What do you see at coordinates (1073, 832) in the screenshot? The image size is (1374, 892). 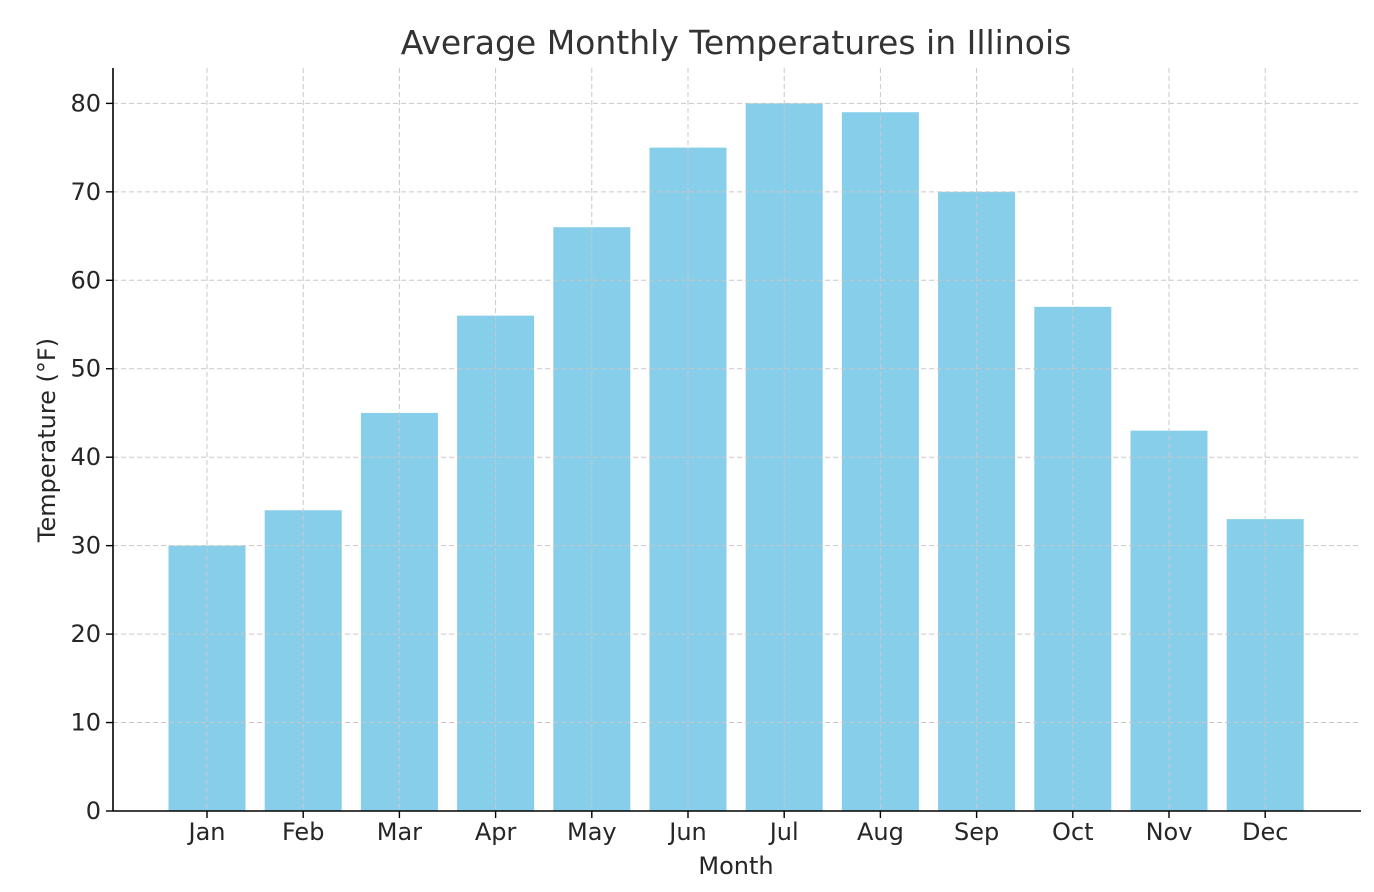 I see `x-tick-label: Oct` at bounding box center [1073, 832].